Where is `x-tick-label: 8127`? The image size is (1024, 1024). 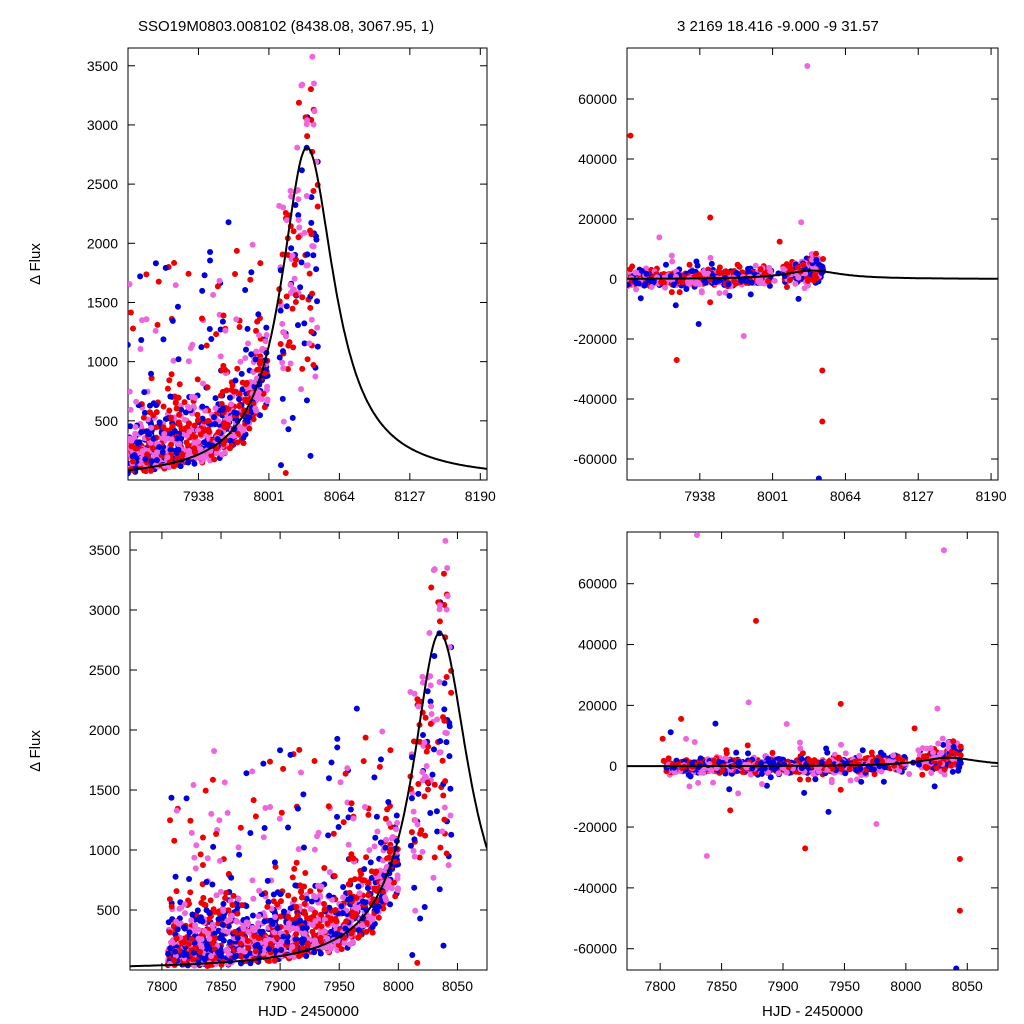 x-tick-label: 8127 is located at coordinates (918, 496).